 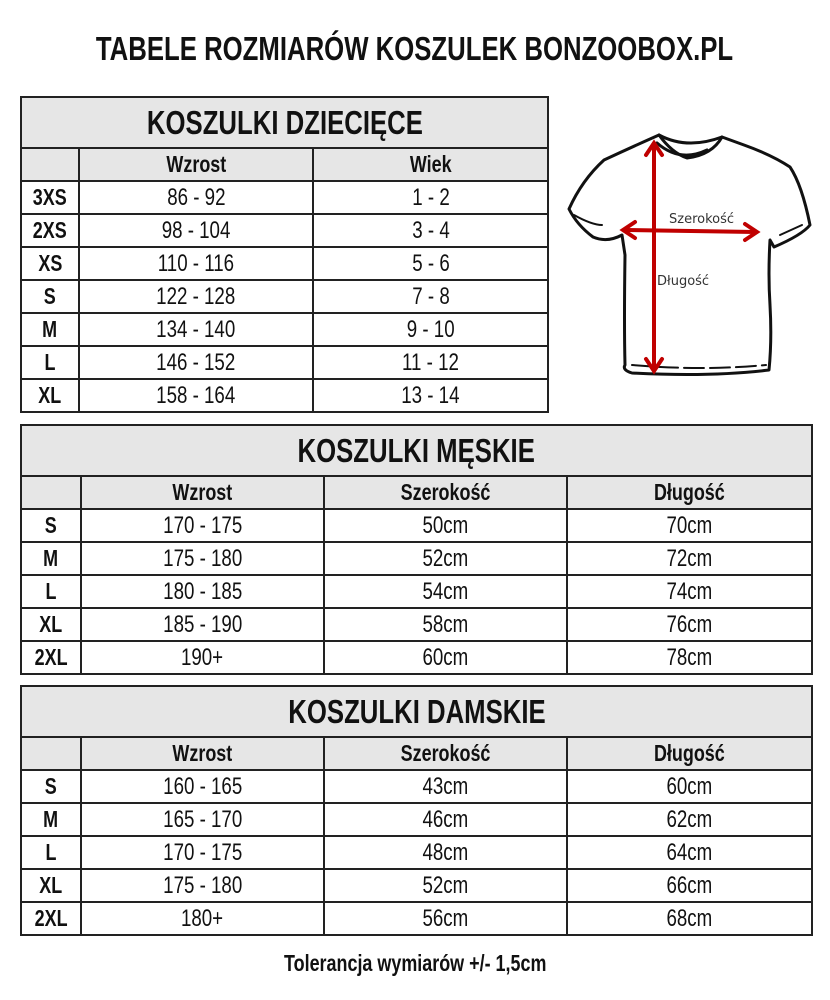 What do you see at coordinates (689, 254) in the screenshot?
I see `tshirt-outline-icon` at bounding box center [689, 254].